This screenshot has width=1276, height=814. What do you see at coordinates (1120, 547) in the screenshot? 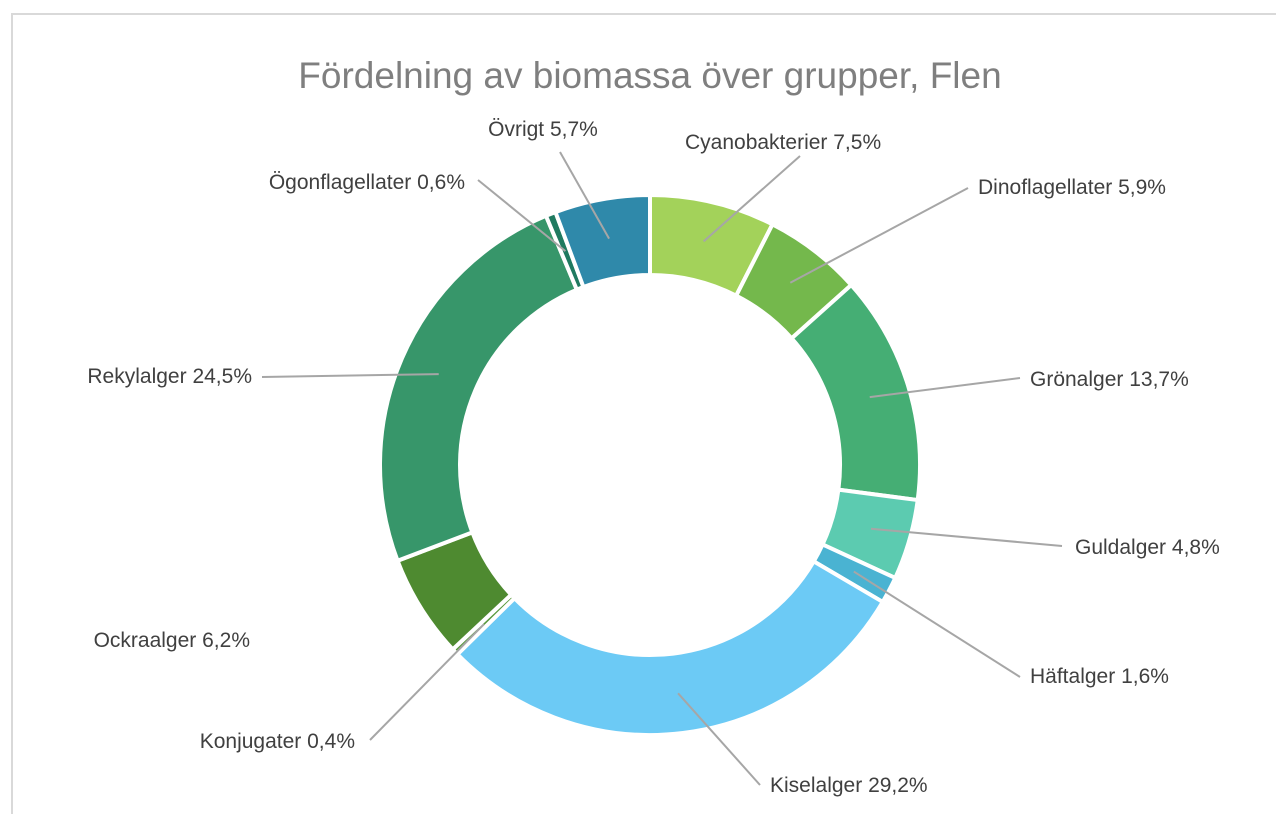
I see `category-name: Guldalger` at bounding box center [1120, 547].